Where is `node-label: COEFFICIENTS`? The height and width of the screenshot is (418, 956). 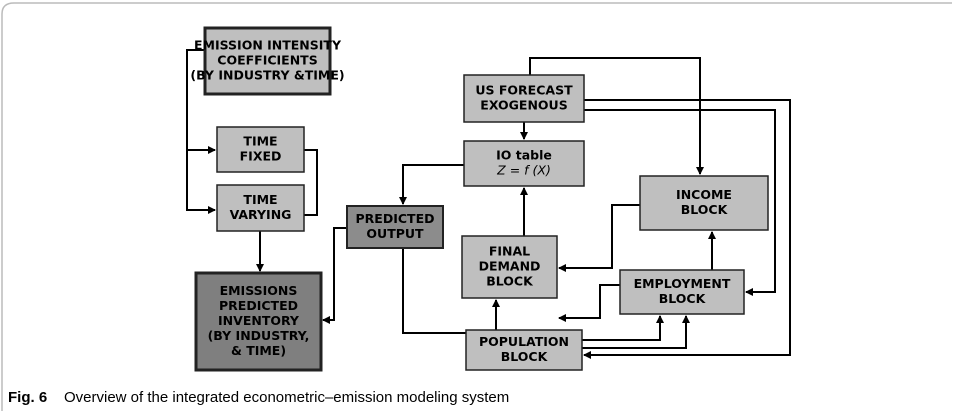 node-label: COEFFICIENTS is located at coordinates (267, 60).